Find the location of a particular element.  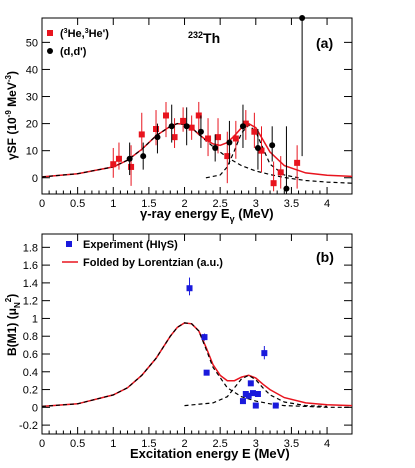

legend-marker-3he is located at coordinates (50, 33).